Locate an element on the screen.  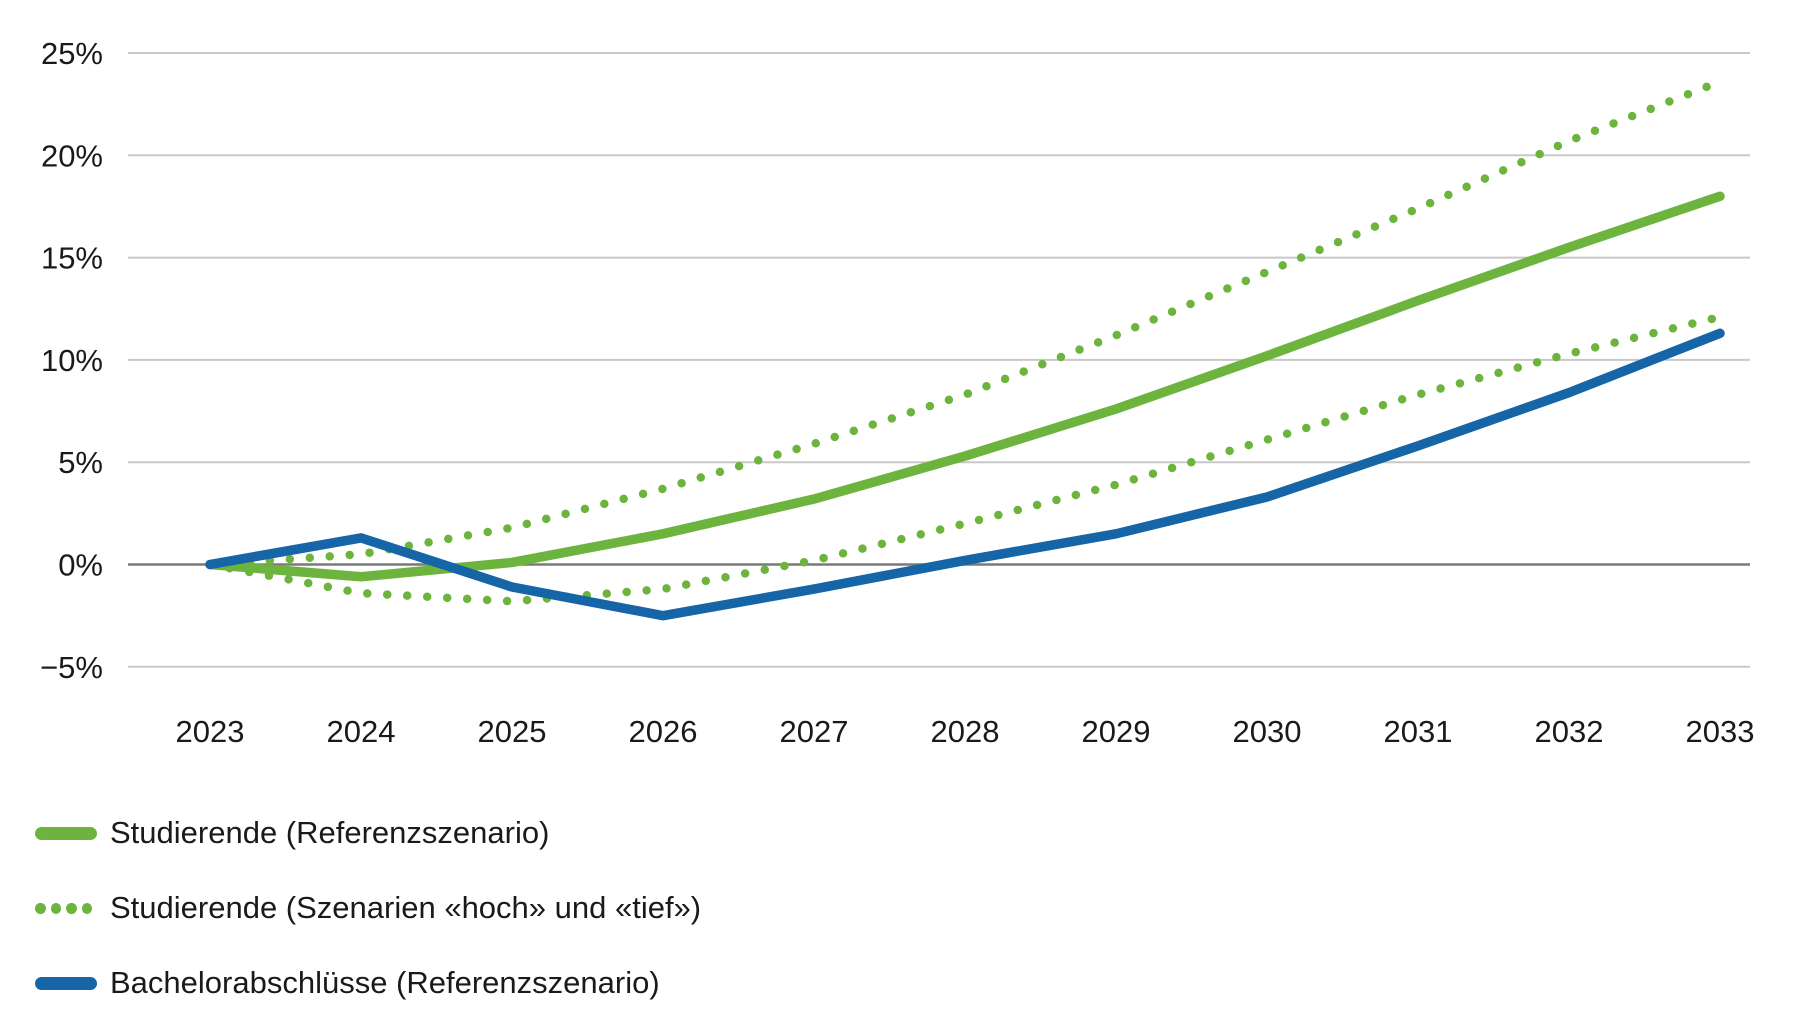
dotted-green-line-icon is located at coordinates (66, 908).